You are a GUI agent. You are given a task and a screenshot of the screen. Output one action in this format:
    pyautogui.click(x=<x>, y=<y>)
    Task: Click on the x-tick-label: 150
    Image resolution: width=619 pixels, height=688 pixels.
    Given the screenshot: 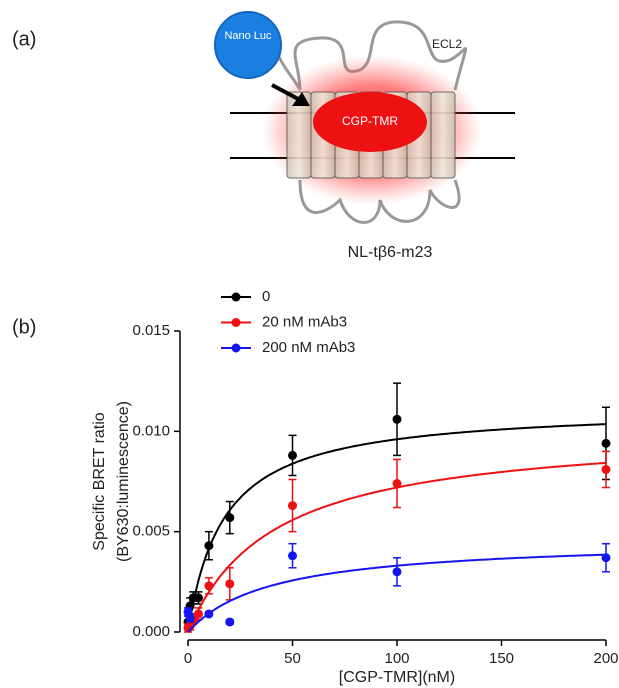 What is the action you would take?
    pyautogui.click(x=501, y=658)
    